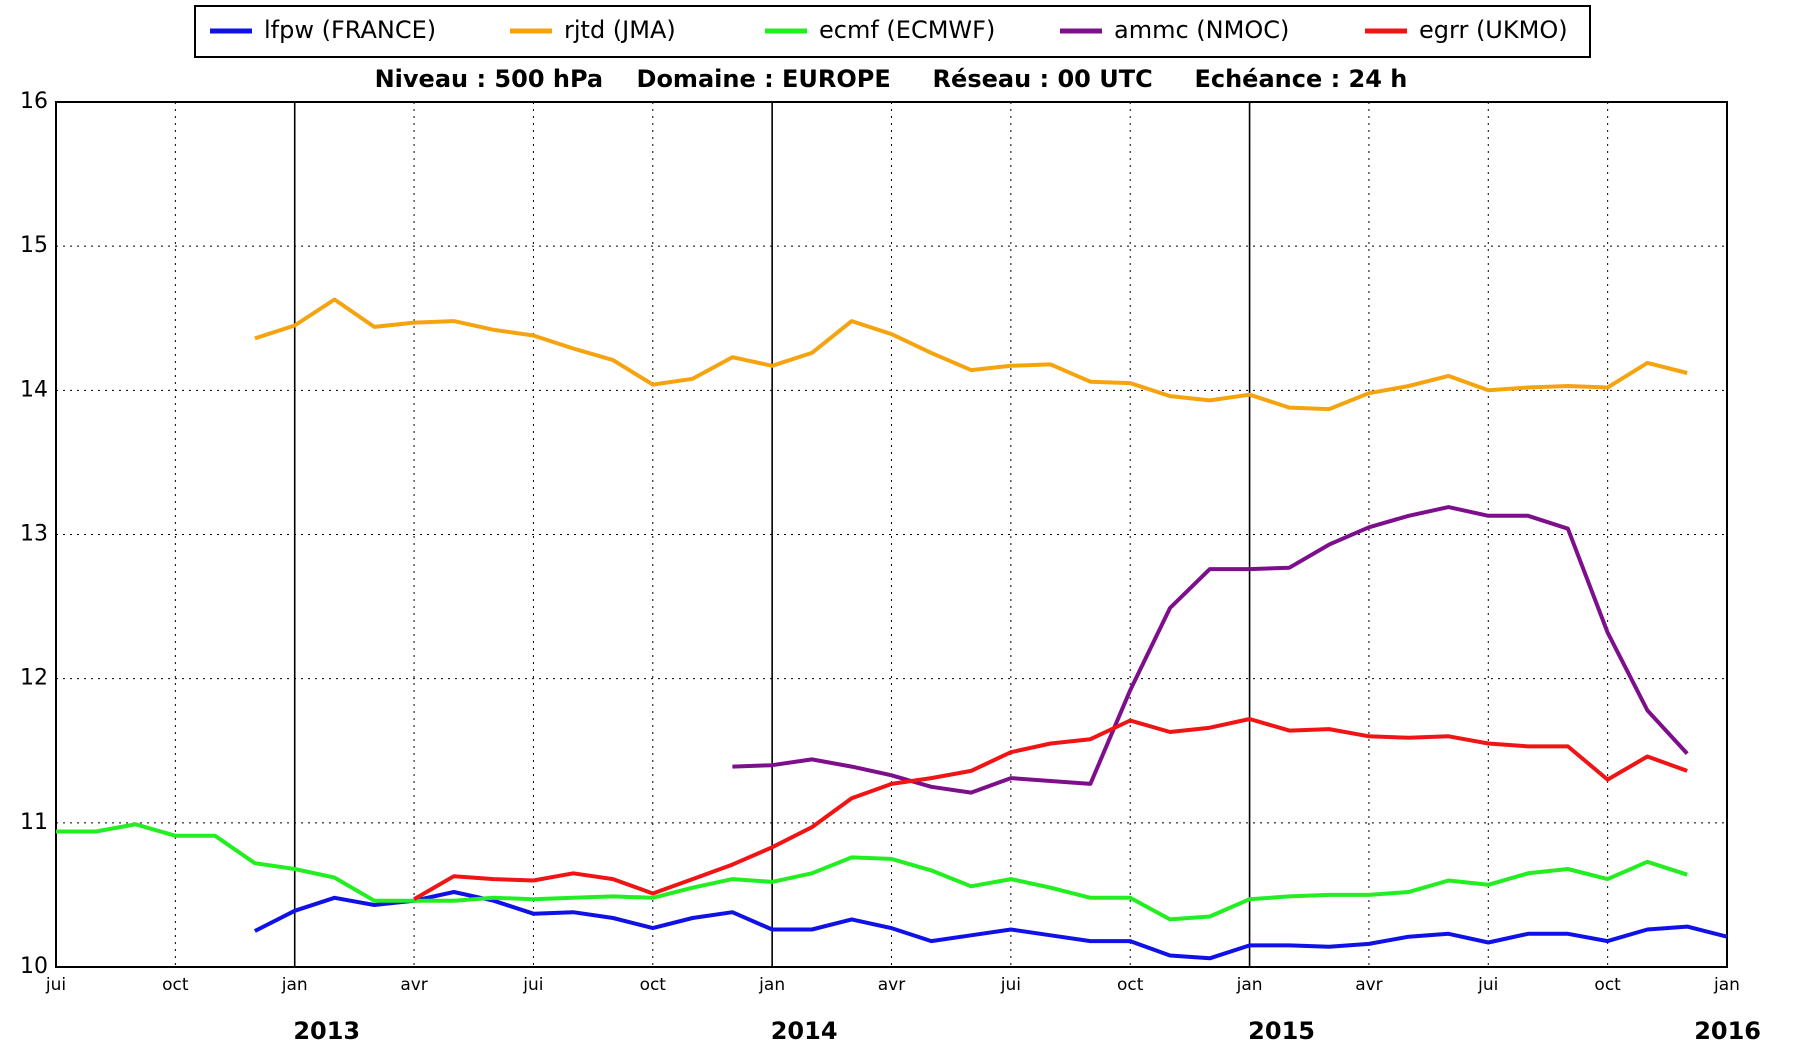 Image resolution: width=1814 pixels, height=1045 pixels. What do you see at coordinates (907, 30) in the screenshot?
I see `legend-label: ecmf (ECMWF)` at bounding box center [907, 30].